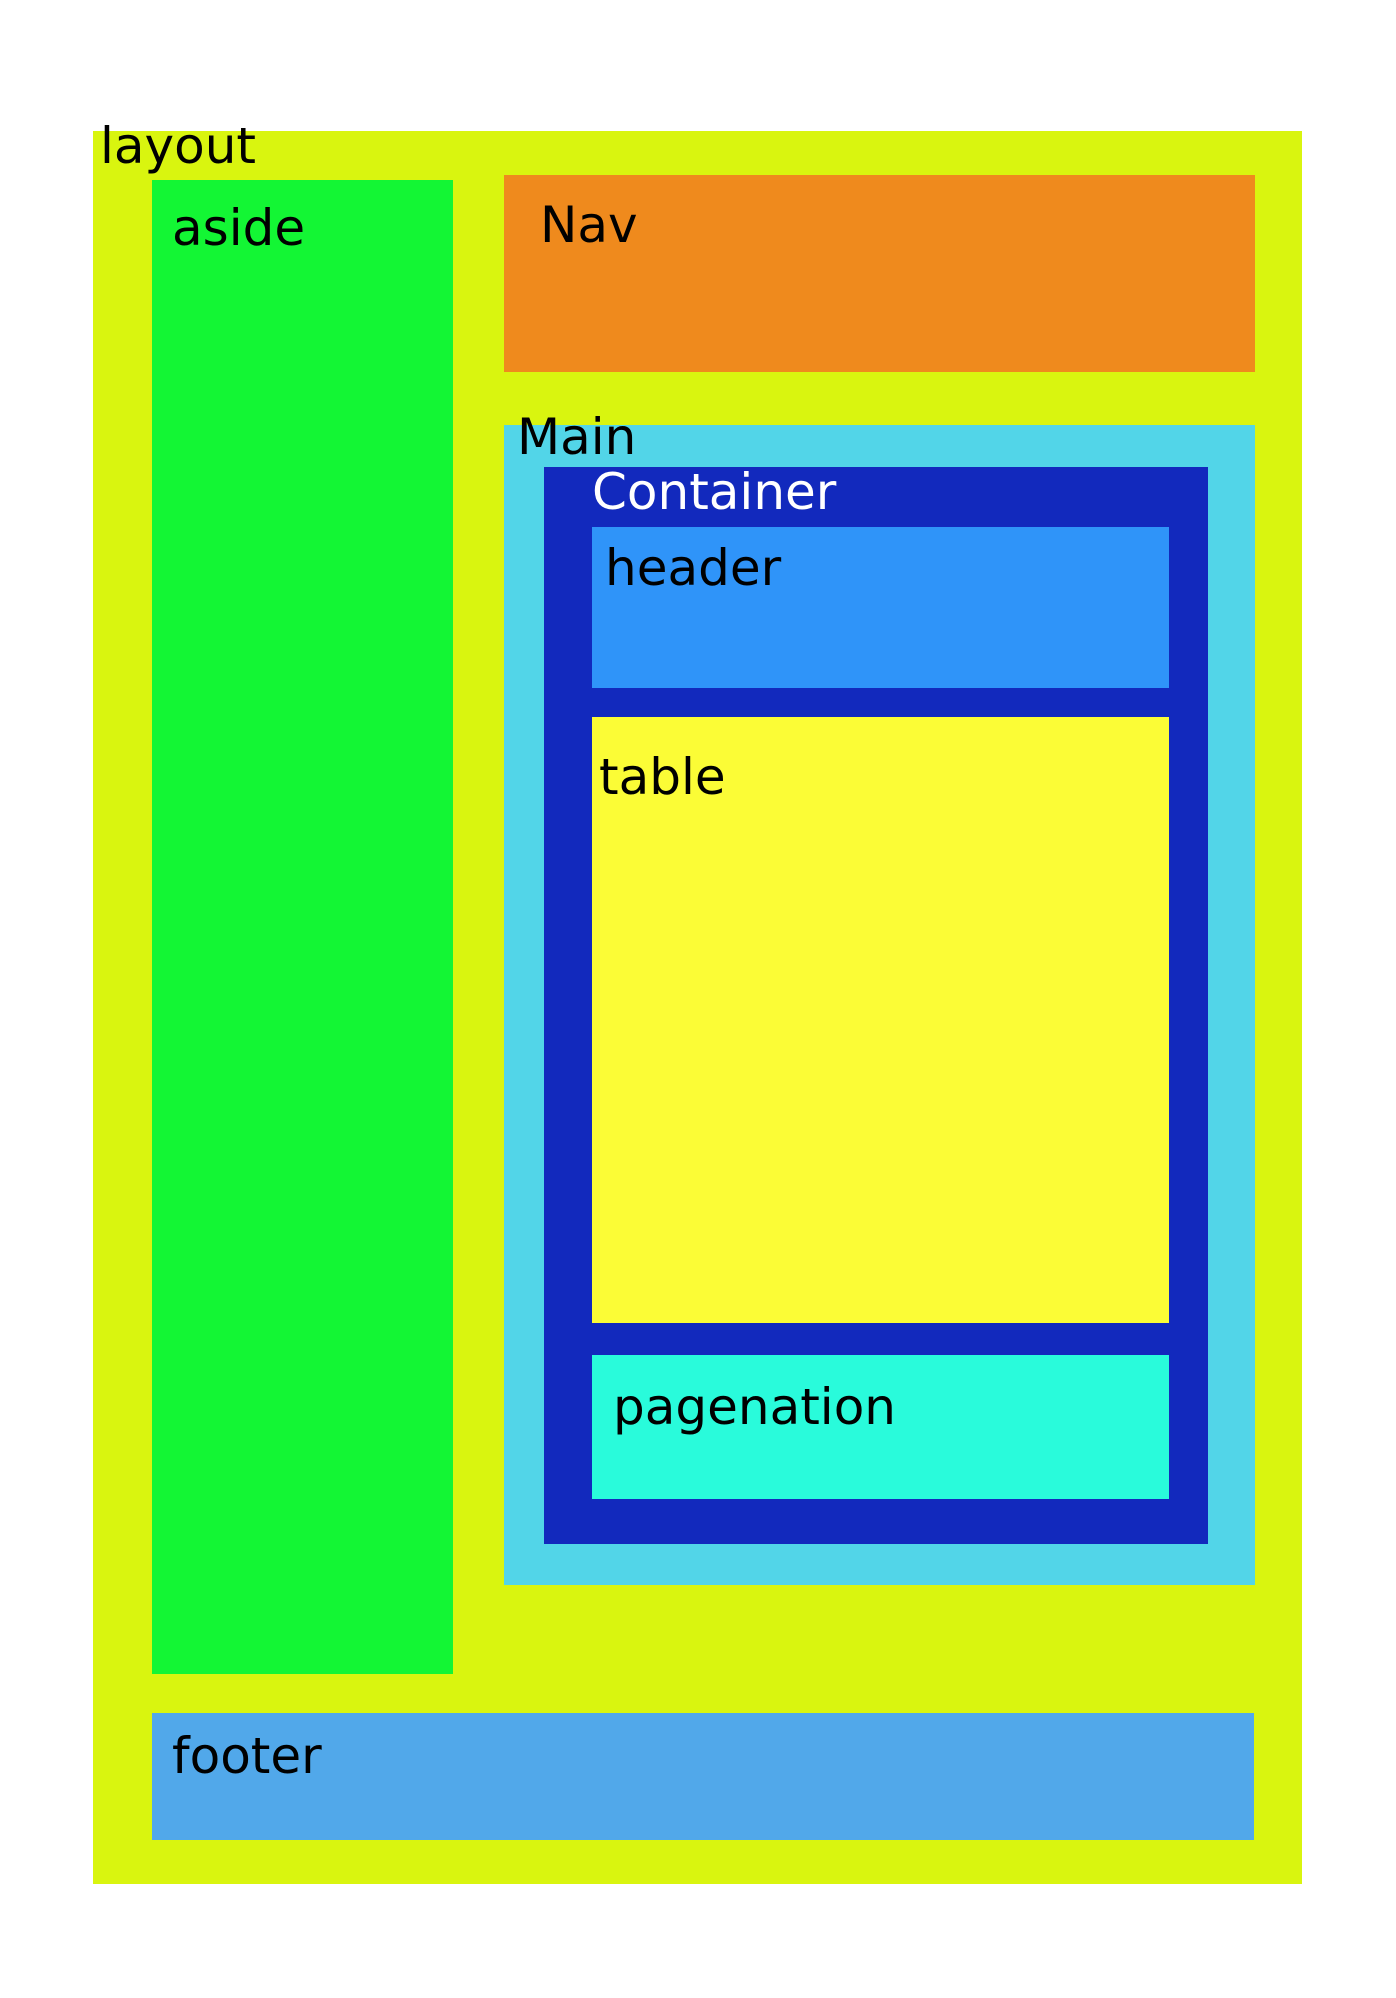  What do you see at coordinates (662, 777) in the screenshot?
I see `table-label: table` at bounding box center [662, 777].